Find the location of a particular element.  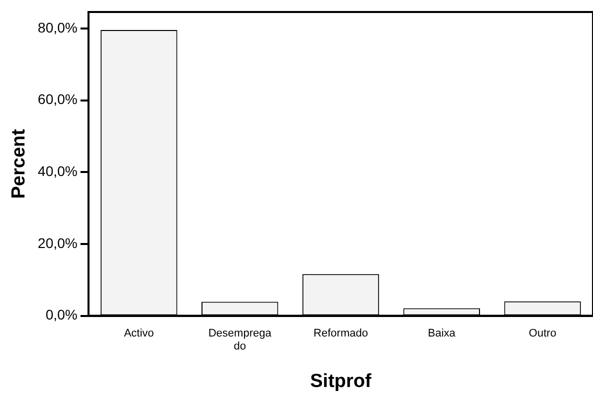

x-tick-label: Desempregado is located at coordinates (240, 340).